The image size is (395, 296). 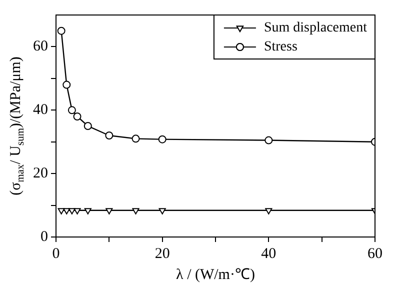 What do you see at coordinates (40, 46) in the screenshot?
I see `y-tick-label: 60` at bounding box center [40, 46].